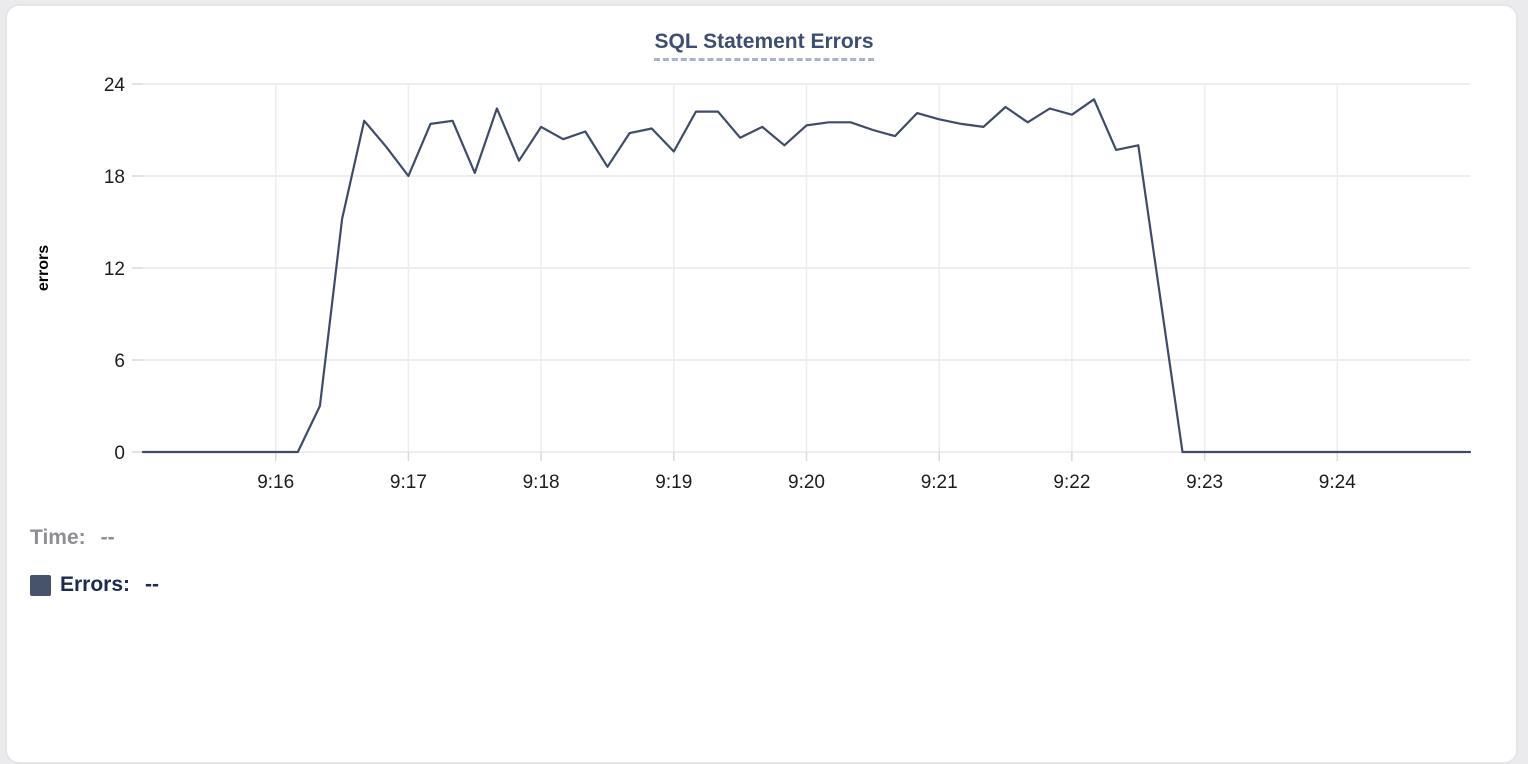 The image size is (1528, 764). I want to click on time-readout-value: --, so click(107, 537).